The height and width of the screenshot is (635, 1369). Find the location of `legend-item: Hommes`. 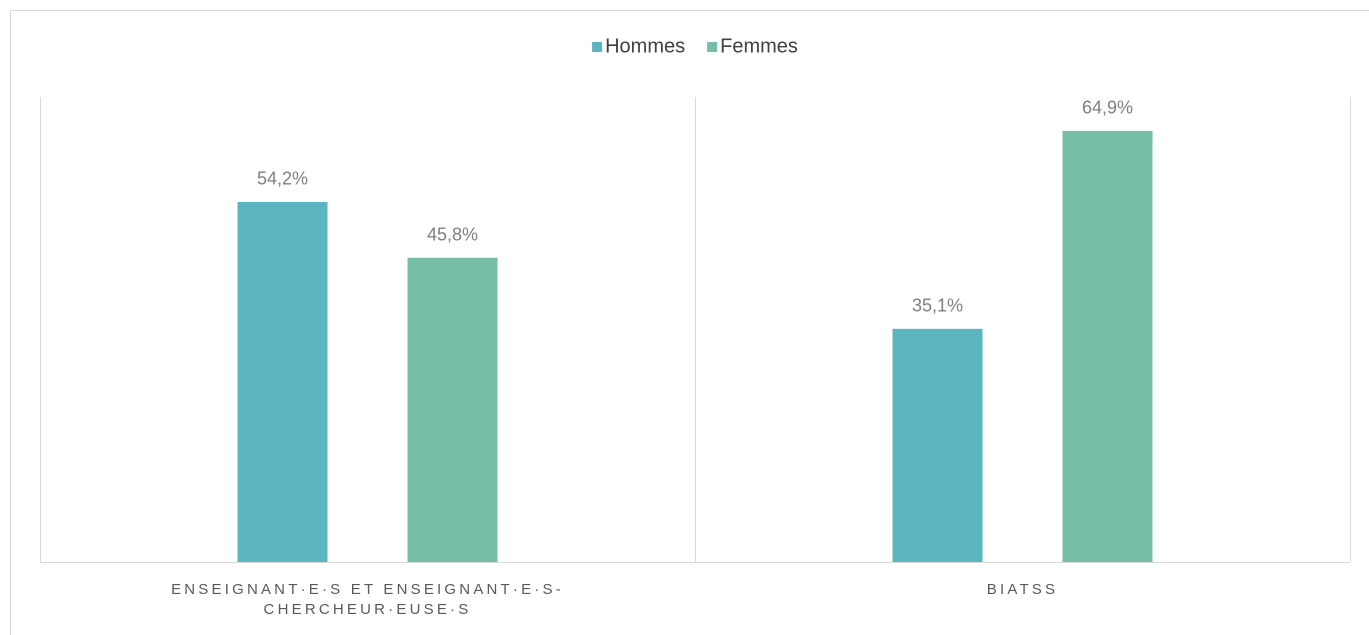

legend-item: Hommes is located at coordinates (638, 46).